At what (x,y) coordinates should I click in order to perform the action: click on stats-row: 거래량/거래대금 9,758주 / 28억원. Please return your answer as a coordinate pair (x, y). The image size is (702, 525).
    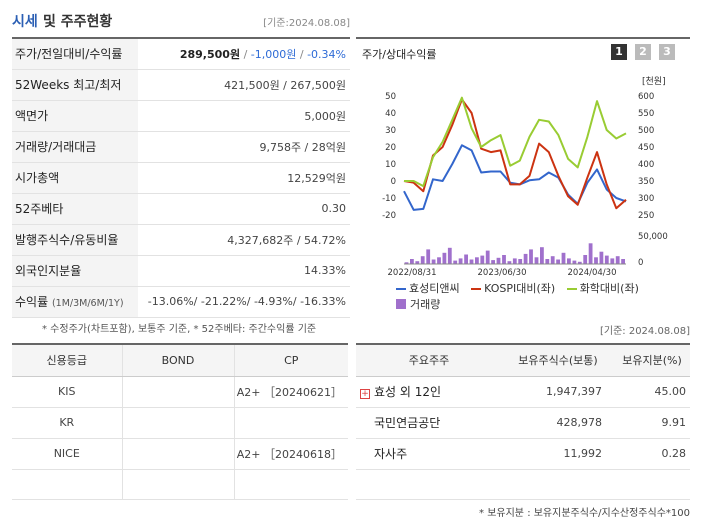
    Looking at the image, I should click on (181, 147).